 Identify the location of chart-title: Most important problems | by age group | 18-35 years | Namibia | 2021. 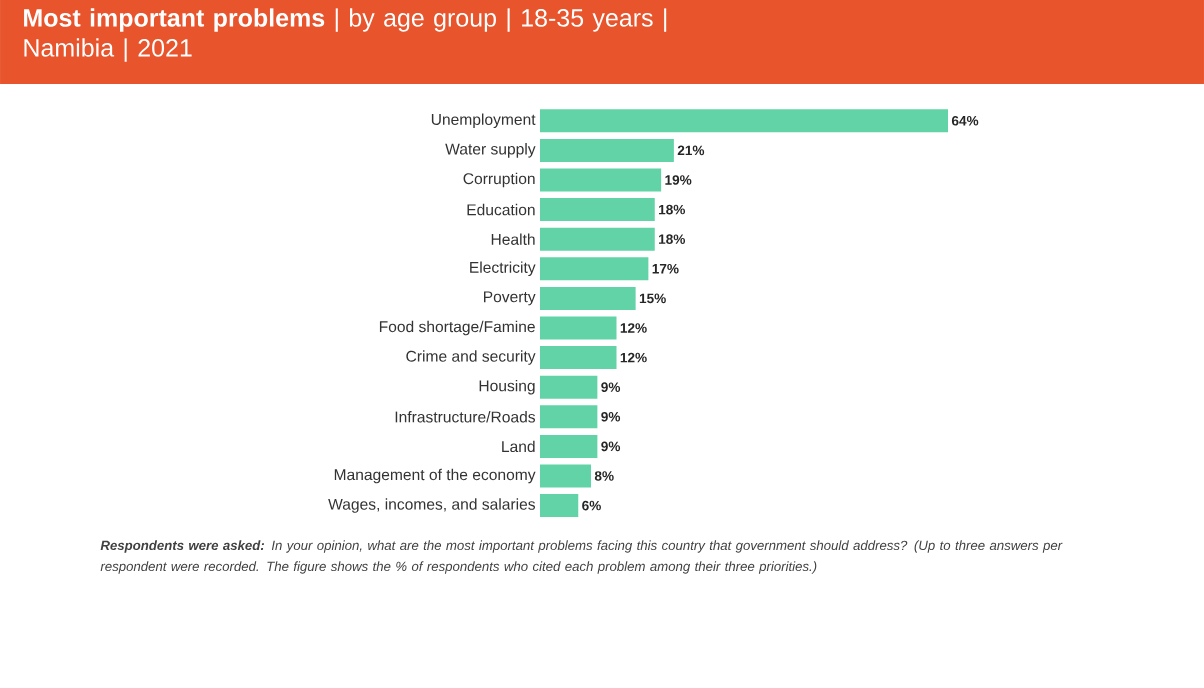
(345, 35).